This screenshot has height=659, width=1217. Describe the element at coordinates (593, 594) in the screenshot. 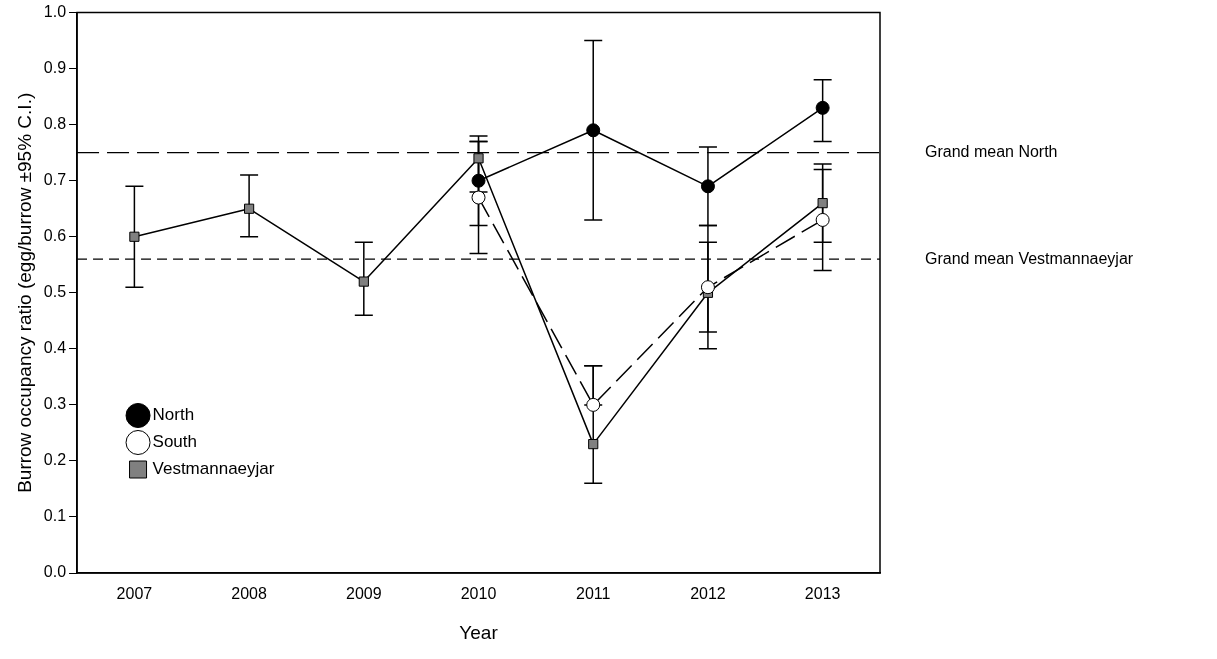

I see `x-tick-label: 2011` at that location.